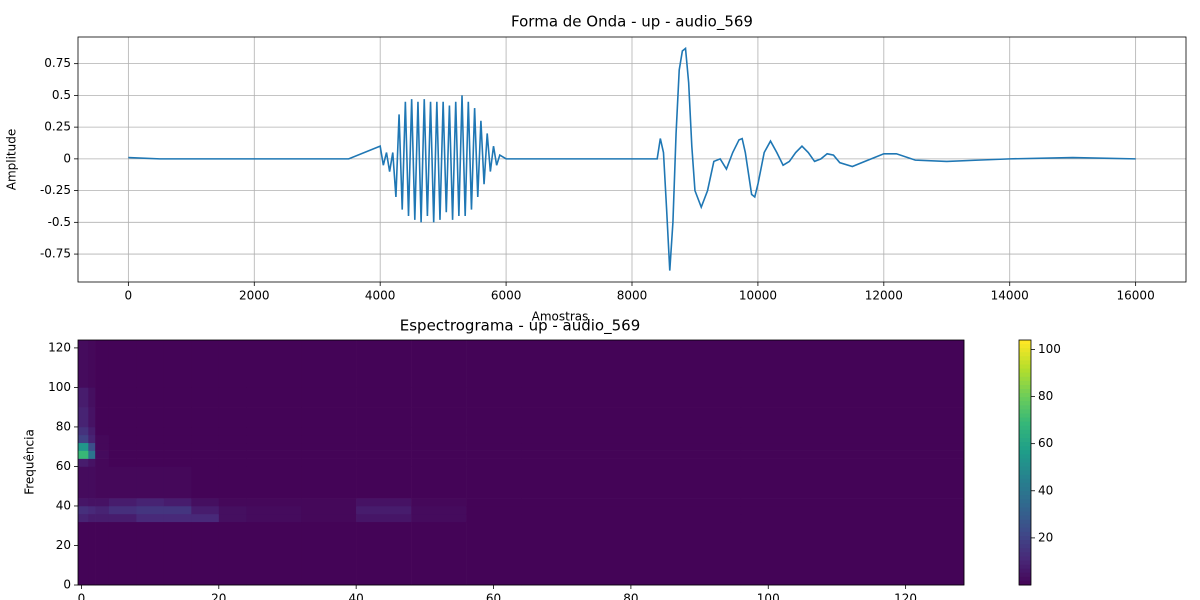  Describe the element at coordinates (356, 596) in the screenshot. I see `x-tick-label: 40` at that location.